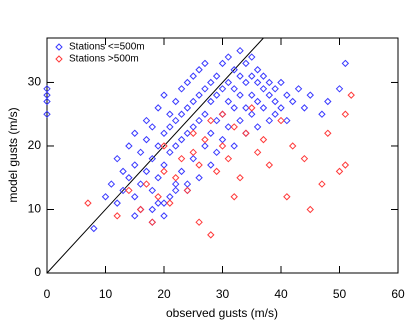 This screenshot has width=412, height=332. What do you see at coordinates (223, 294) in the screenshot?
I see `x-tick-label: 30` at bounding box center [223, 294].